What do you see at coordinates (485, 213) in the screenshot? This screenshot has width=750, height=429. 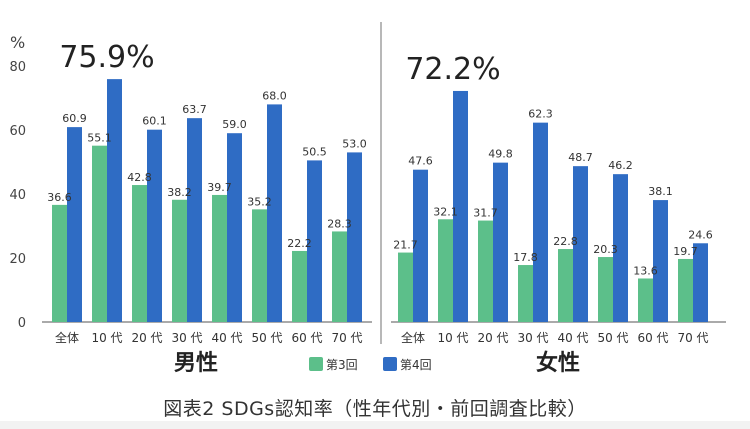 I see `data-label-series1: 31.7` at bounding box center [485, 213].